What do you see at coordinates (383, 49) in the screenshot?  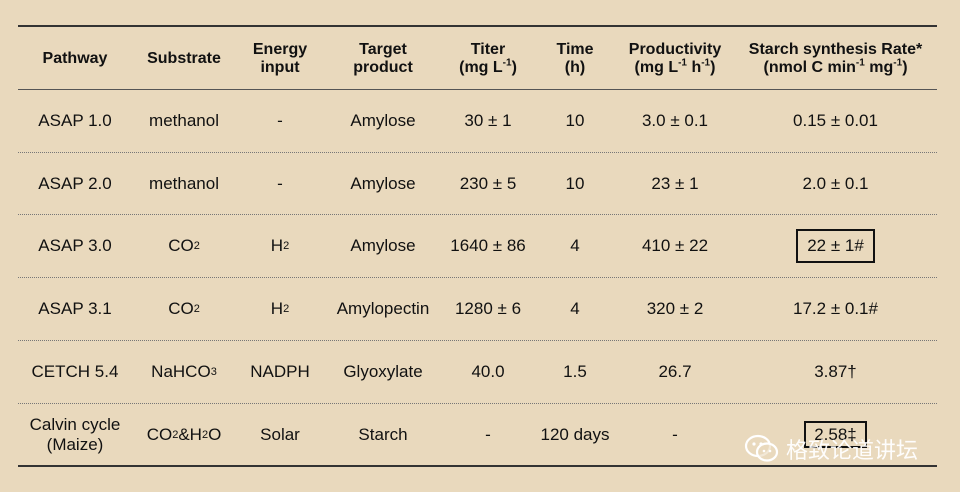 I see `header-target-line1: Target` at bounding box center [383, 49].